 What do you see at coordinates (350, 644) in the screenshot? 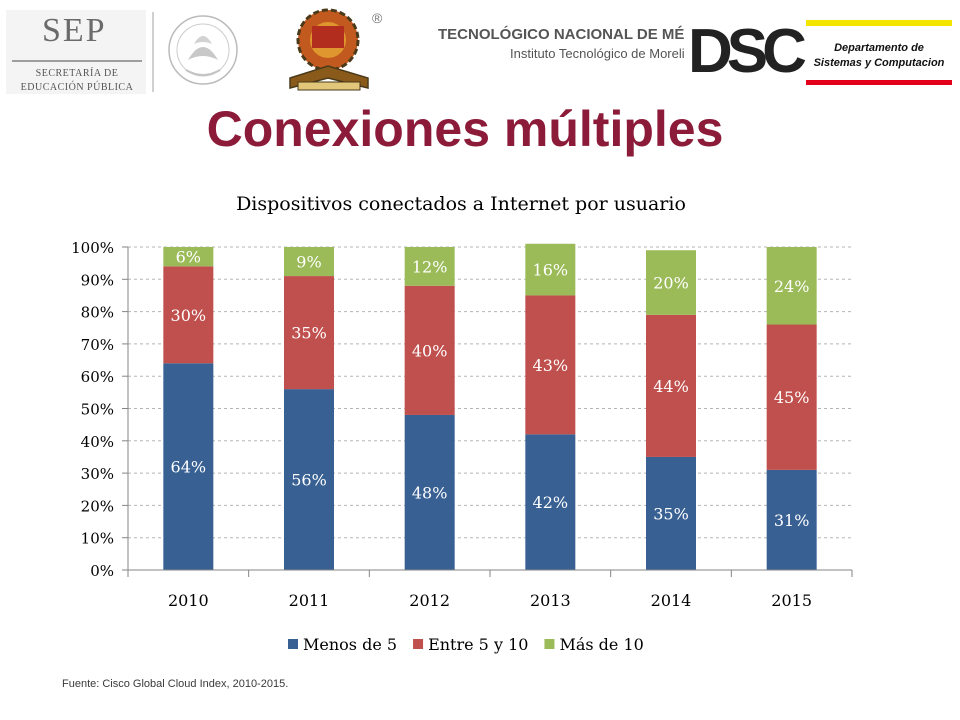
I see `legend-label: Menos de 5` at bounding box center [350, 644].